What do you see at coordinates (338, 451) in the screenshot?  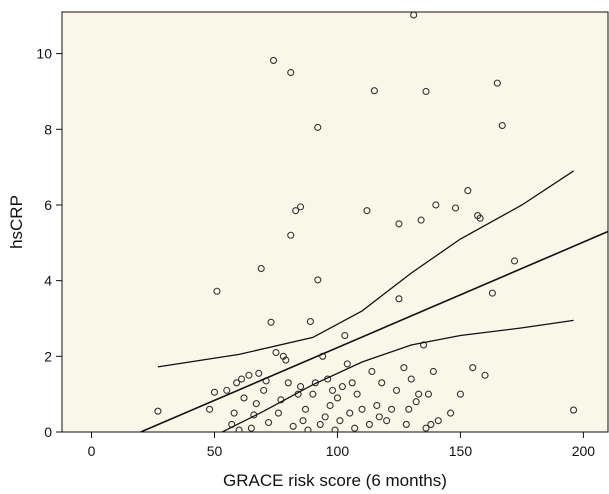 I see `x-tick-label-100: 100` at bounding box center [338, 451].